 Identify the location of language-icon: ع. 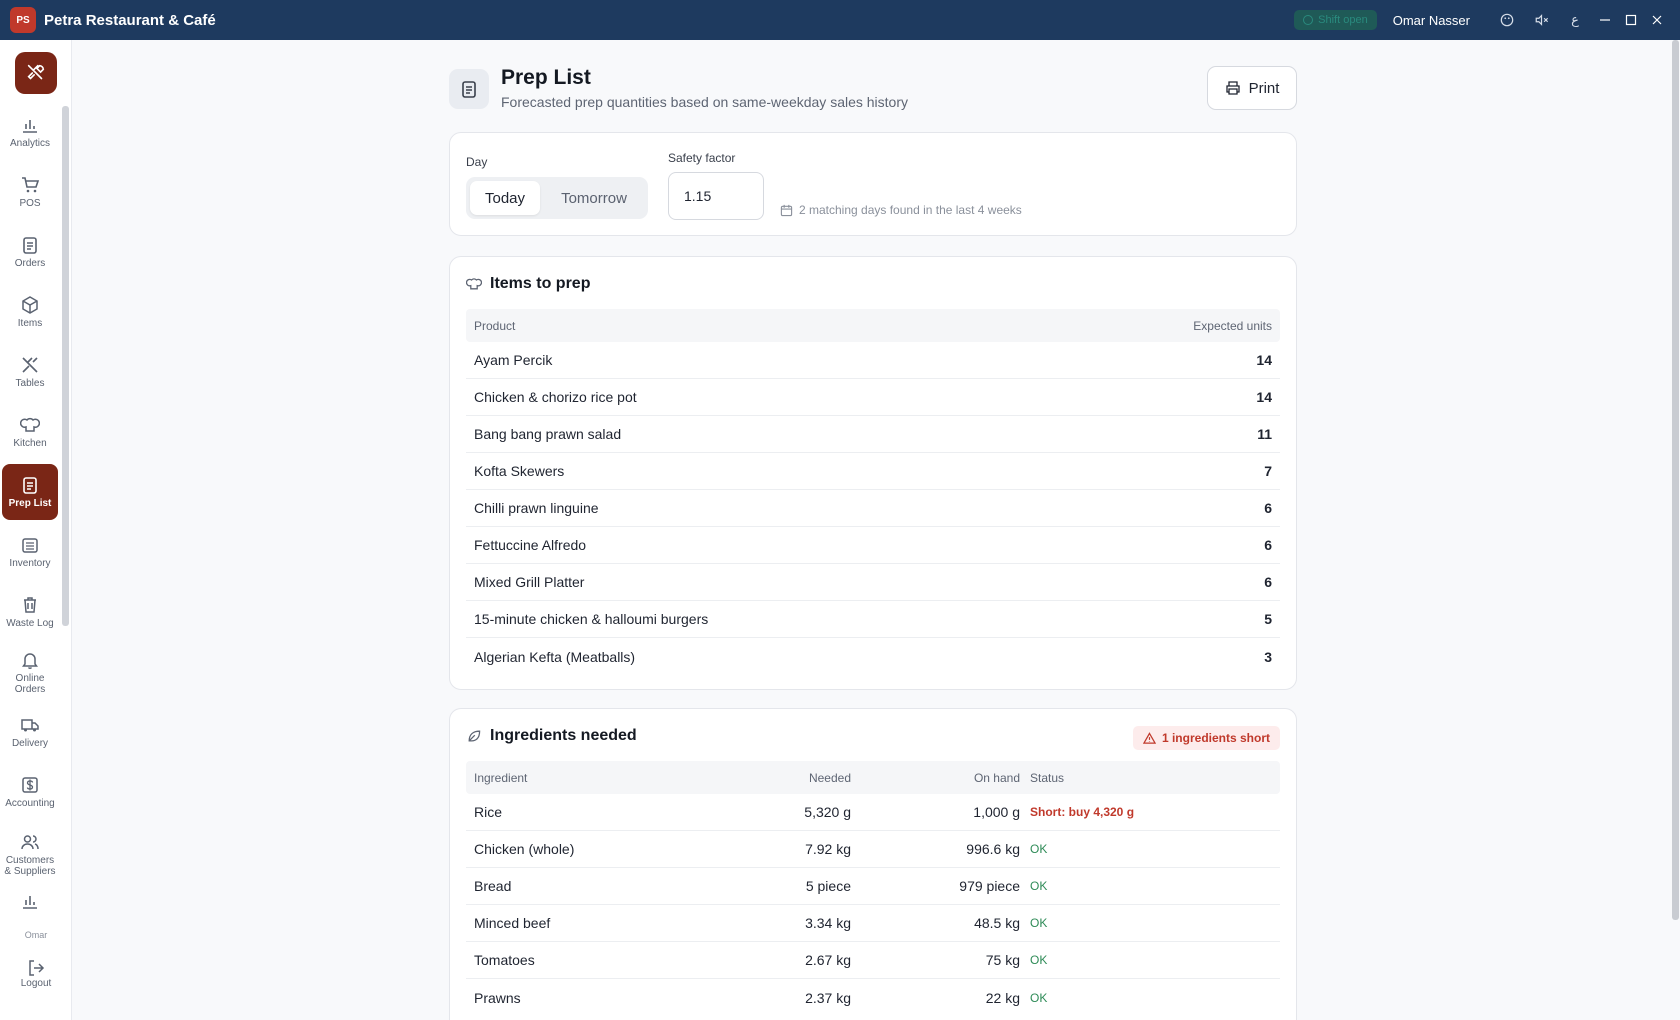
(1575, 19).